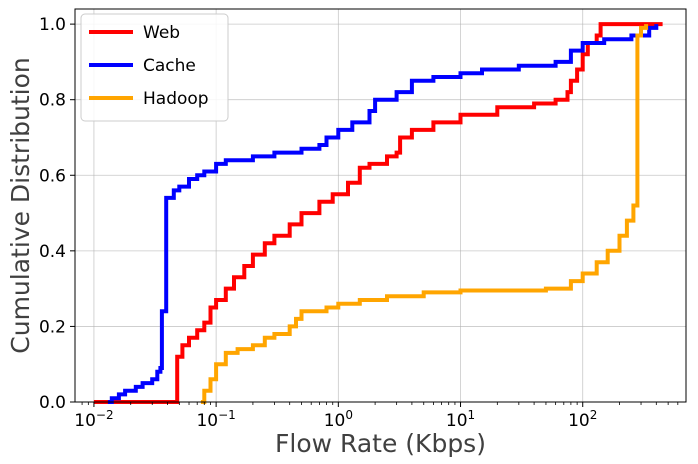  I want to click on legend-box, so click(154, 67).